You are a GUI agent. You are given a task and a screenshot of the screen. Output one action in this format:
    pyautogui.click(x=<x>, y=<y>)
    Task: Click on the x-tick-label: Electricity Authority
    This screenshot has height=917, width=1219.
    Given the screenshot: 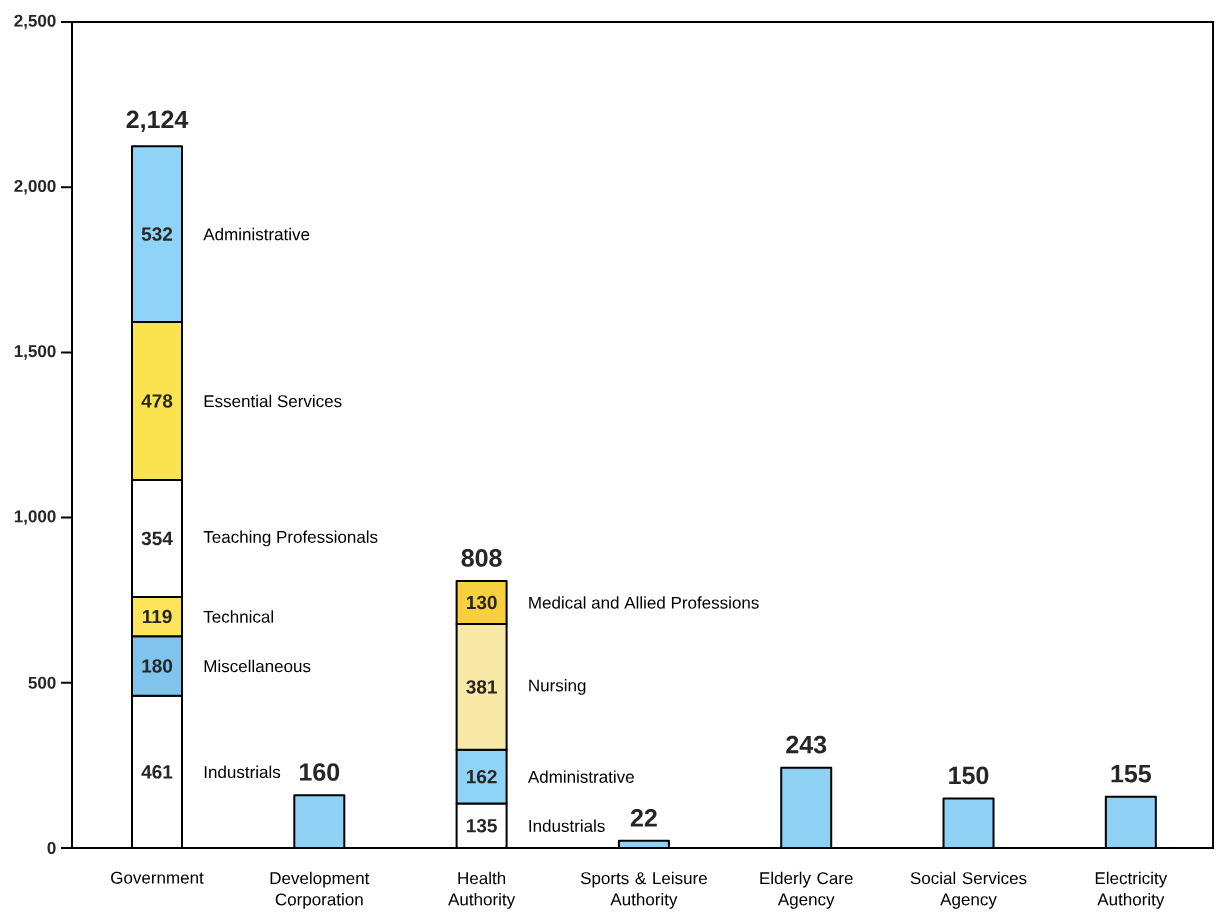 What is the action you would take?
    pyautogui.click(x=1131, y=890)
    